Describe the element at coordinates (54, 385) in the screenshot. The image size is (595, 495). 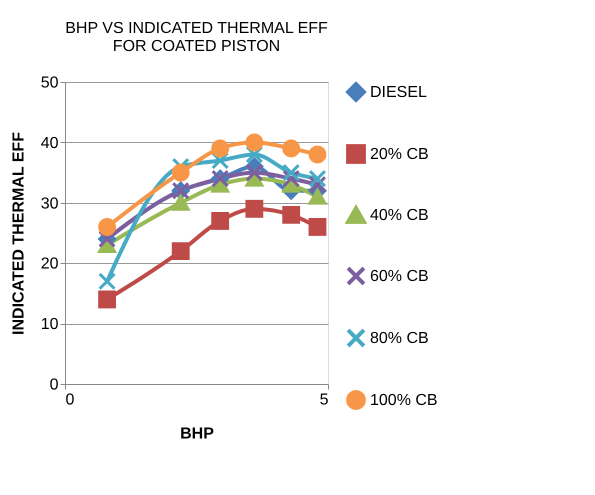
I see `y-tick-label: 0` at that location.